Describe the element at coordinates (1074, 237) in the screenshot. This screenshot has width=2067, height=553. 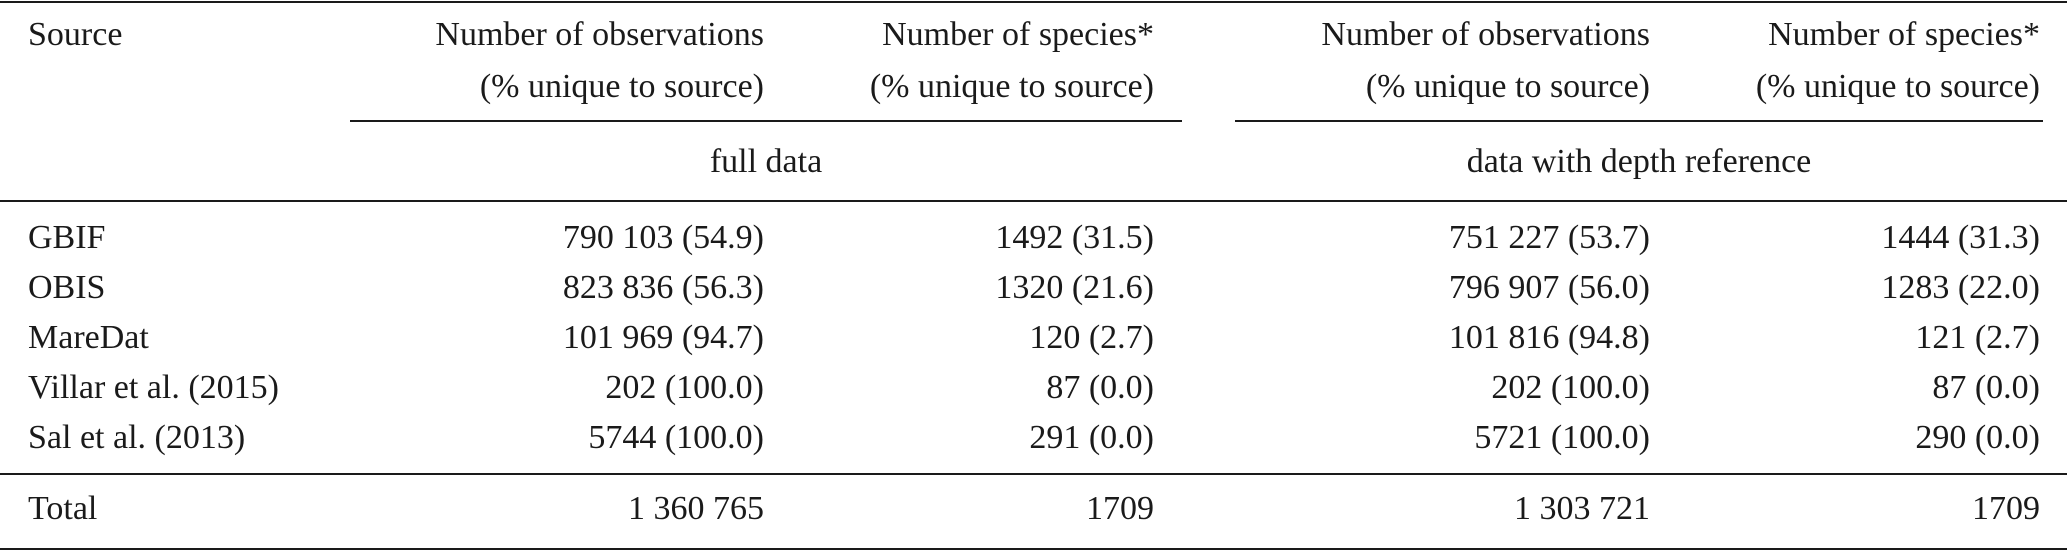
I see `table-cell-sp-full: 1492 (31.5)` at that location.